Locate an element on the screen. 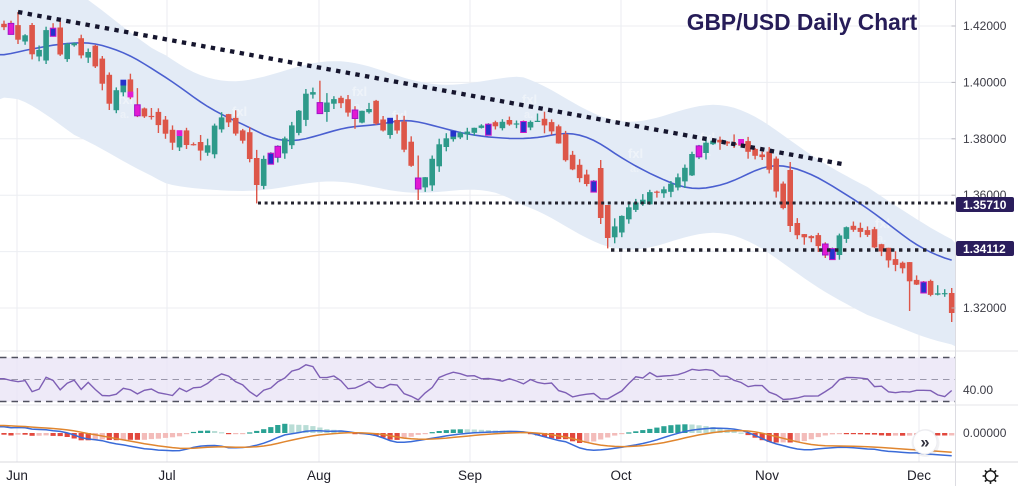 The height and width of the screenshot is (491, 1018). svg-text: Sep is located at coordinates (470, 475).